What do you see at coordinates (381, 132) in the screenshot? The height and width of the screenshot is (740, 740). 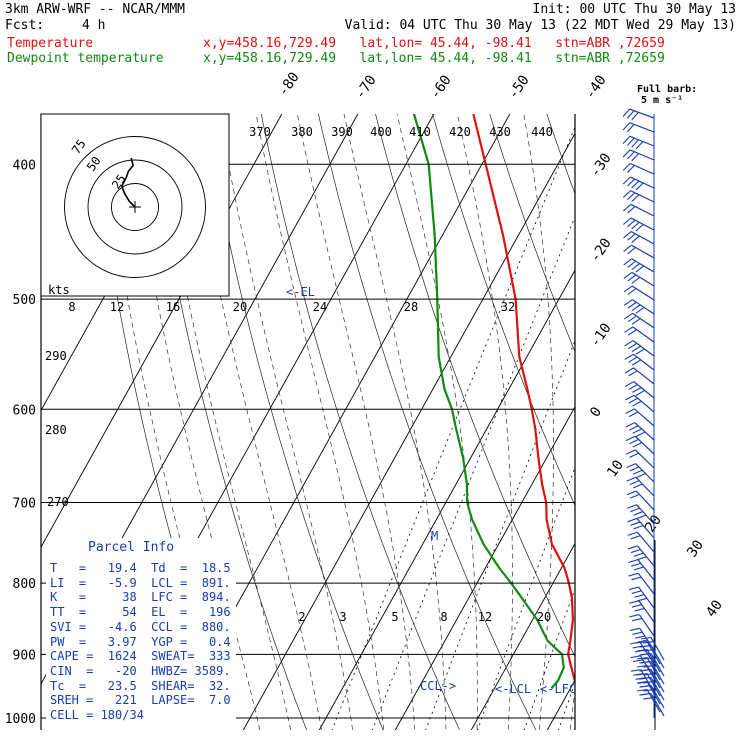 I see `theta-e-label: 400` at bounding box center [381, 132].